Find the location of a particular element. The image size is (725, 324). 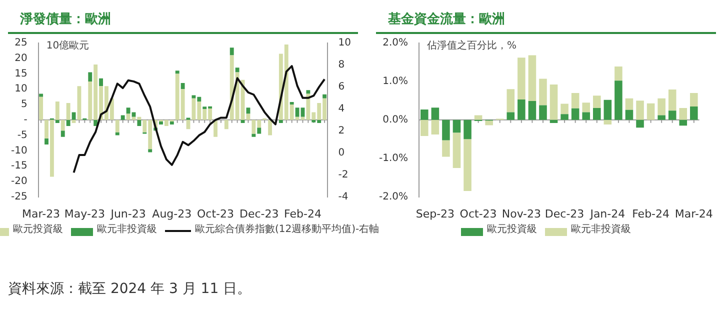

y-tick-label: 20 is located at coordinates (21, 58).